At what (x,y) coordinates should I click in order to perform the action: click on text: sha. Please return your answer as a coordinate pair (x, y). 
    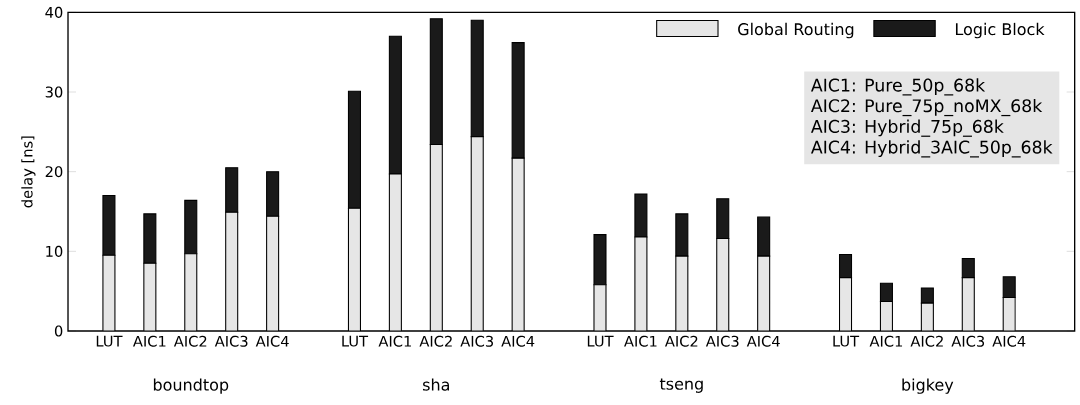
    Looking at the image, I should click on (436, 384).